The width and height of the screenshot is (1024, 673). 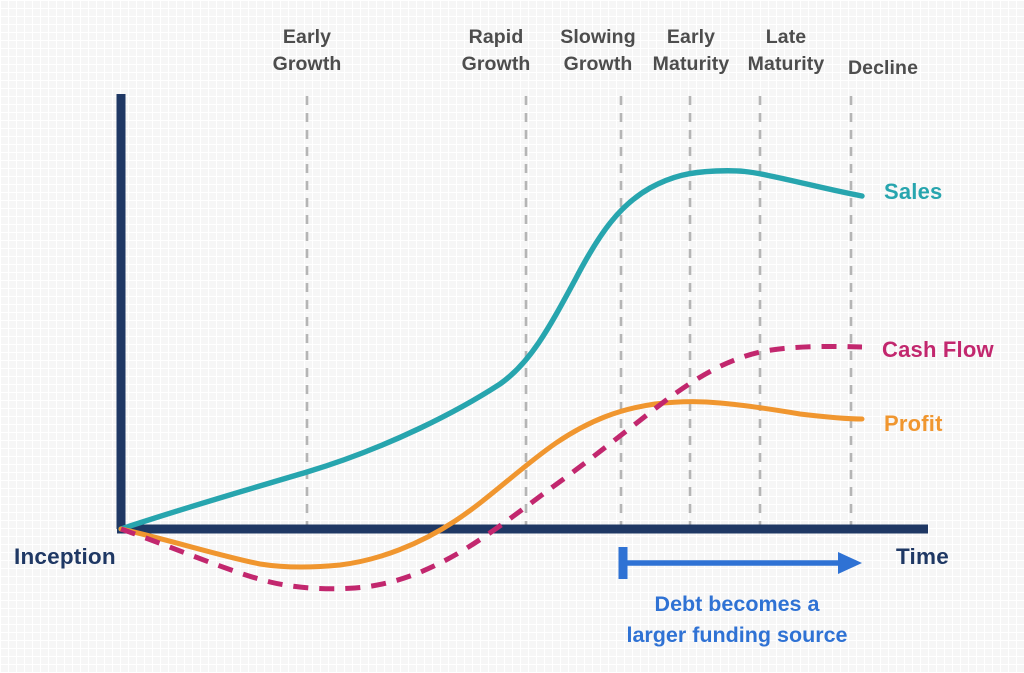 I want to click on series-label-cash-flow: Cash Flow, so click(x=938, y=349).